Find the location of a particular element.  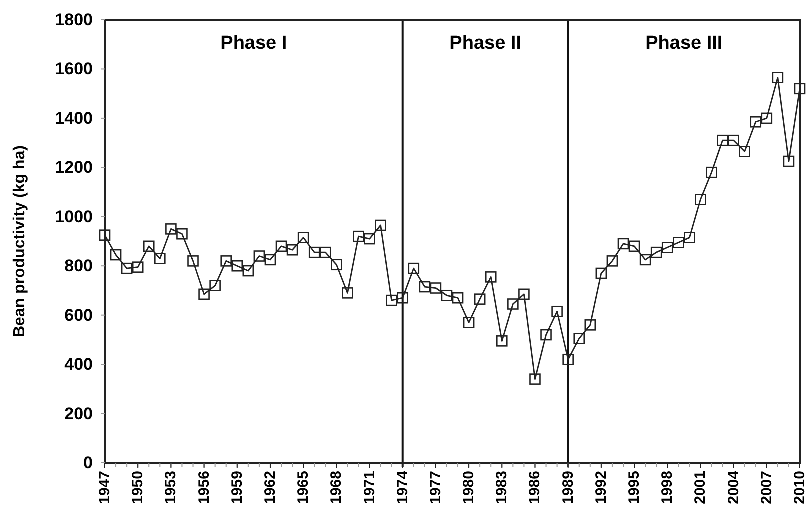

y-tick-label: 600 is located at coordinates (78, 315).